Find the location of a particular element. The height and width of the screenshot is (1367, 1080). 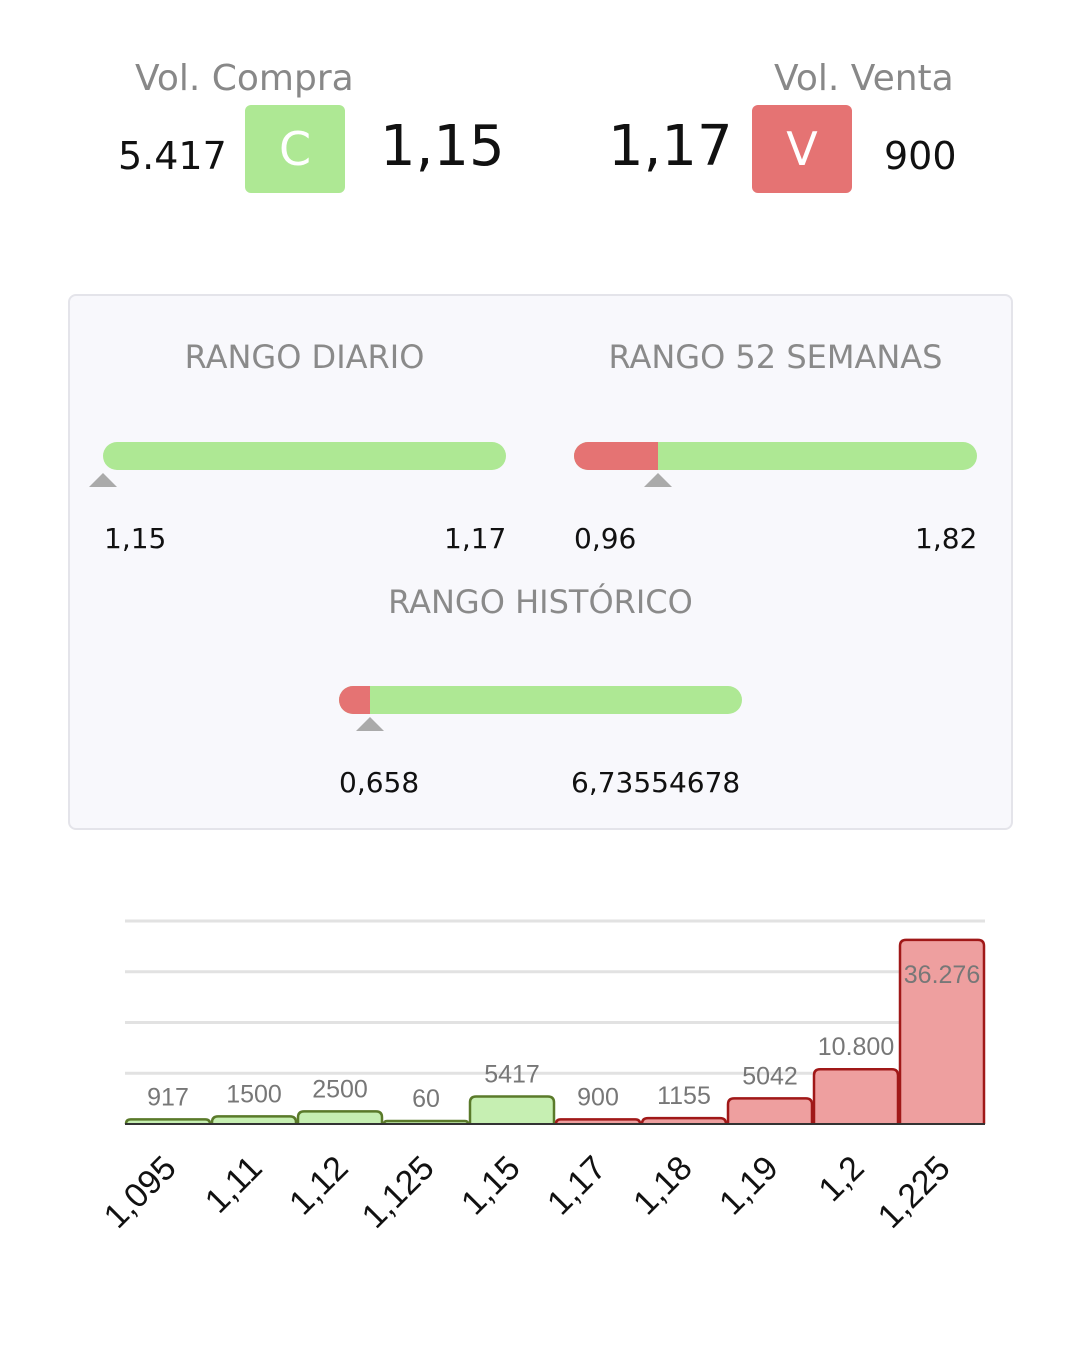

bar-value-label: 900 is located at coordinates (598, 1097).